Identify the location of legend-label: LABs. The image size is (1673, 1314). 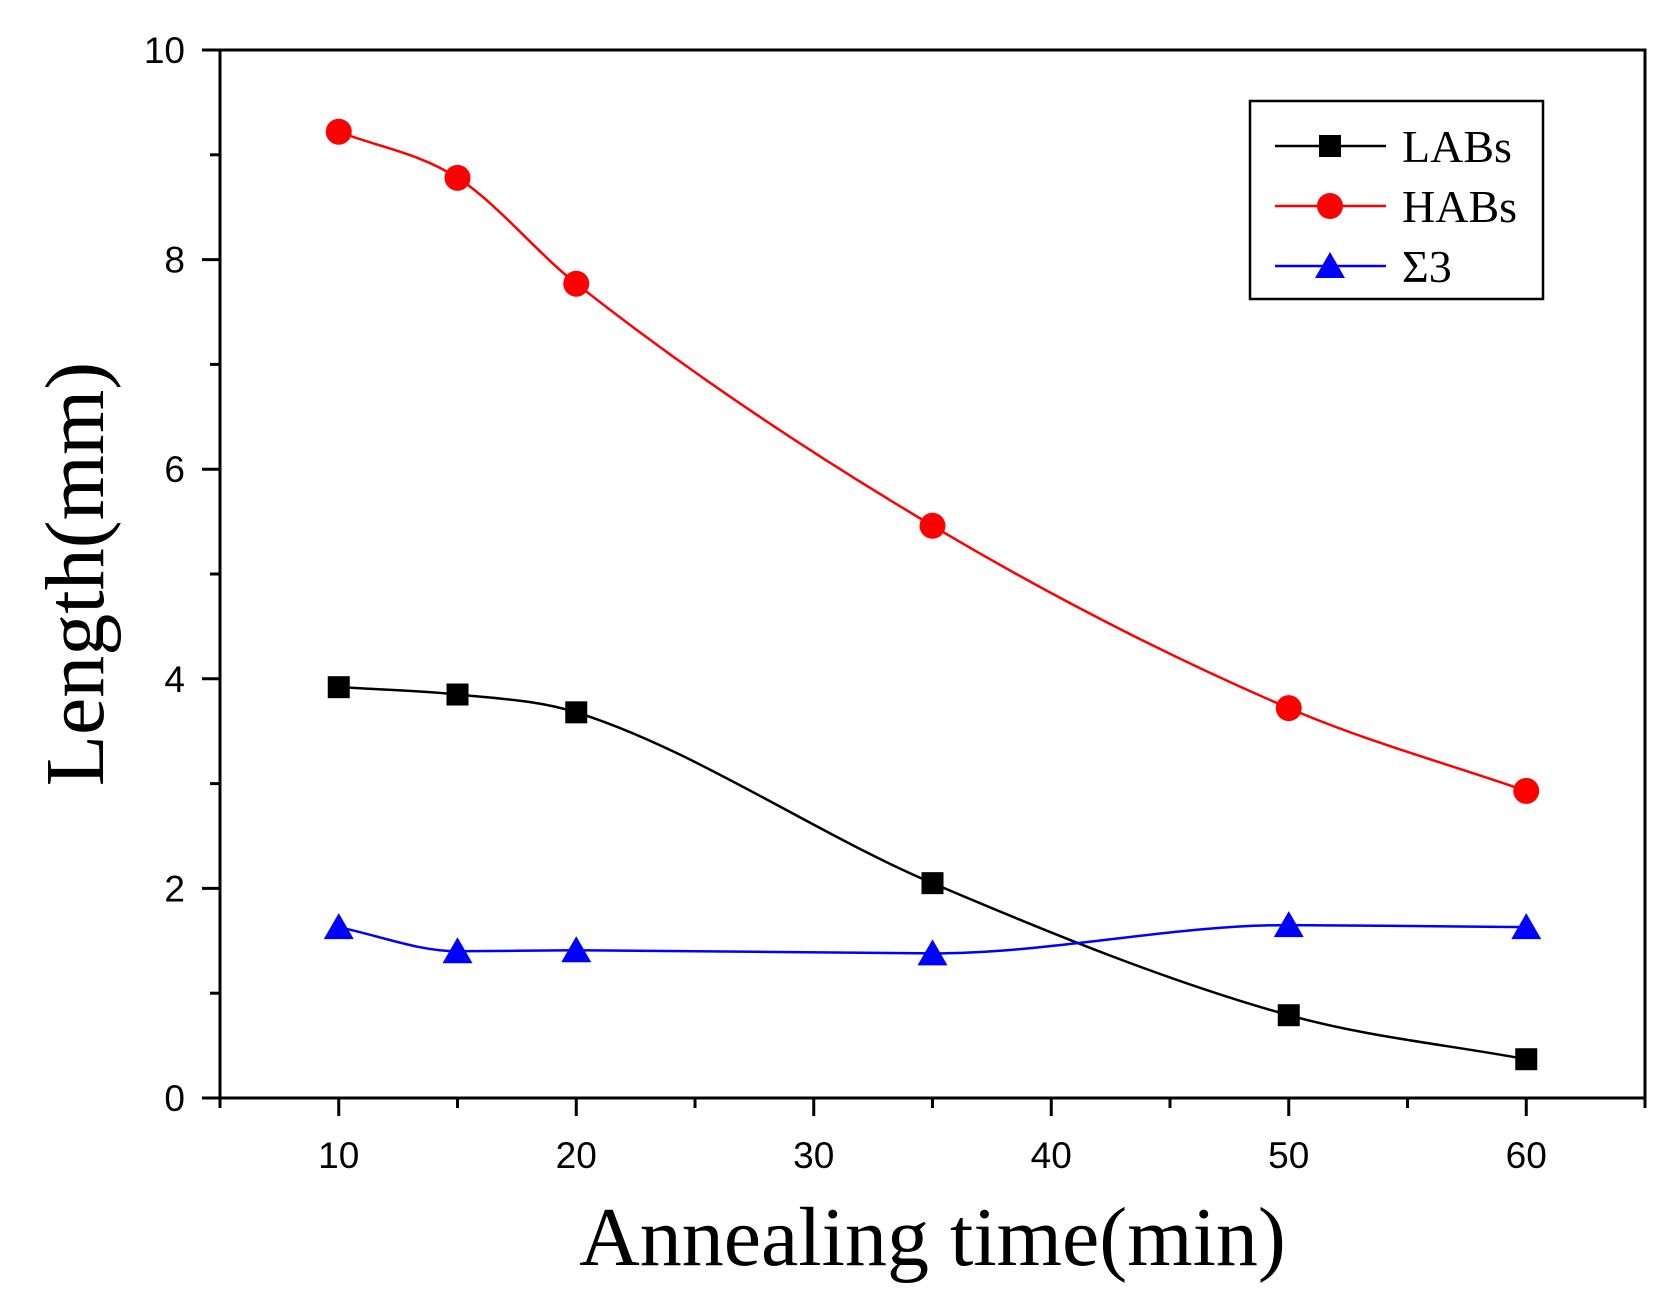
(1457, 146).